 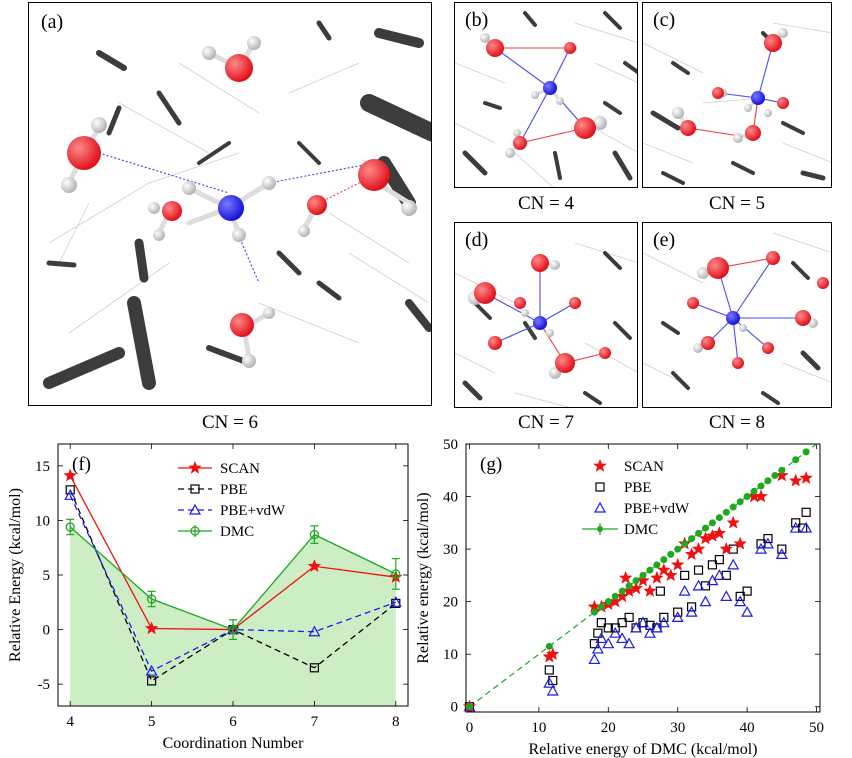 I want to click on chart-panel-label: (g), so click(x=491, y=464).